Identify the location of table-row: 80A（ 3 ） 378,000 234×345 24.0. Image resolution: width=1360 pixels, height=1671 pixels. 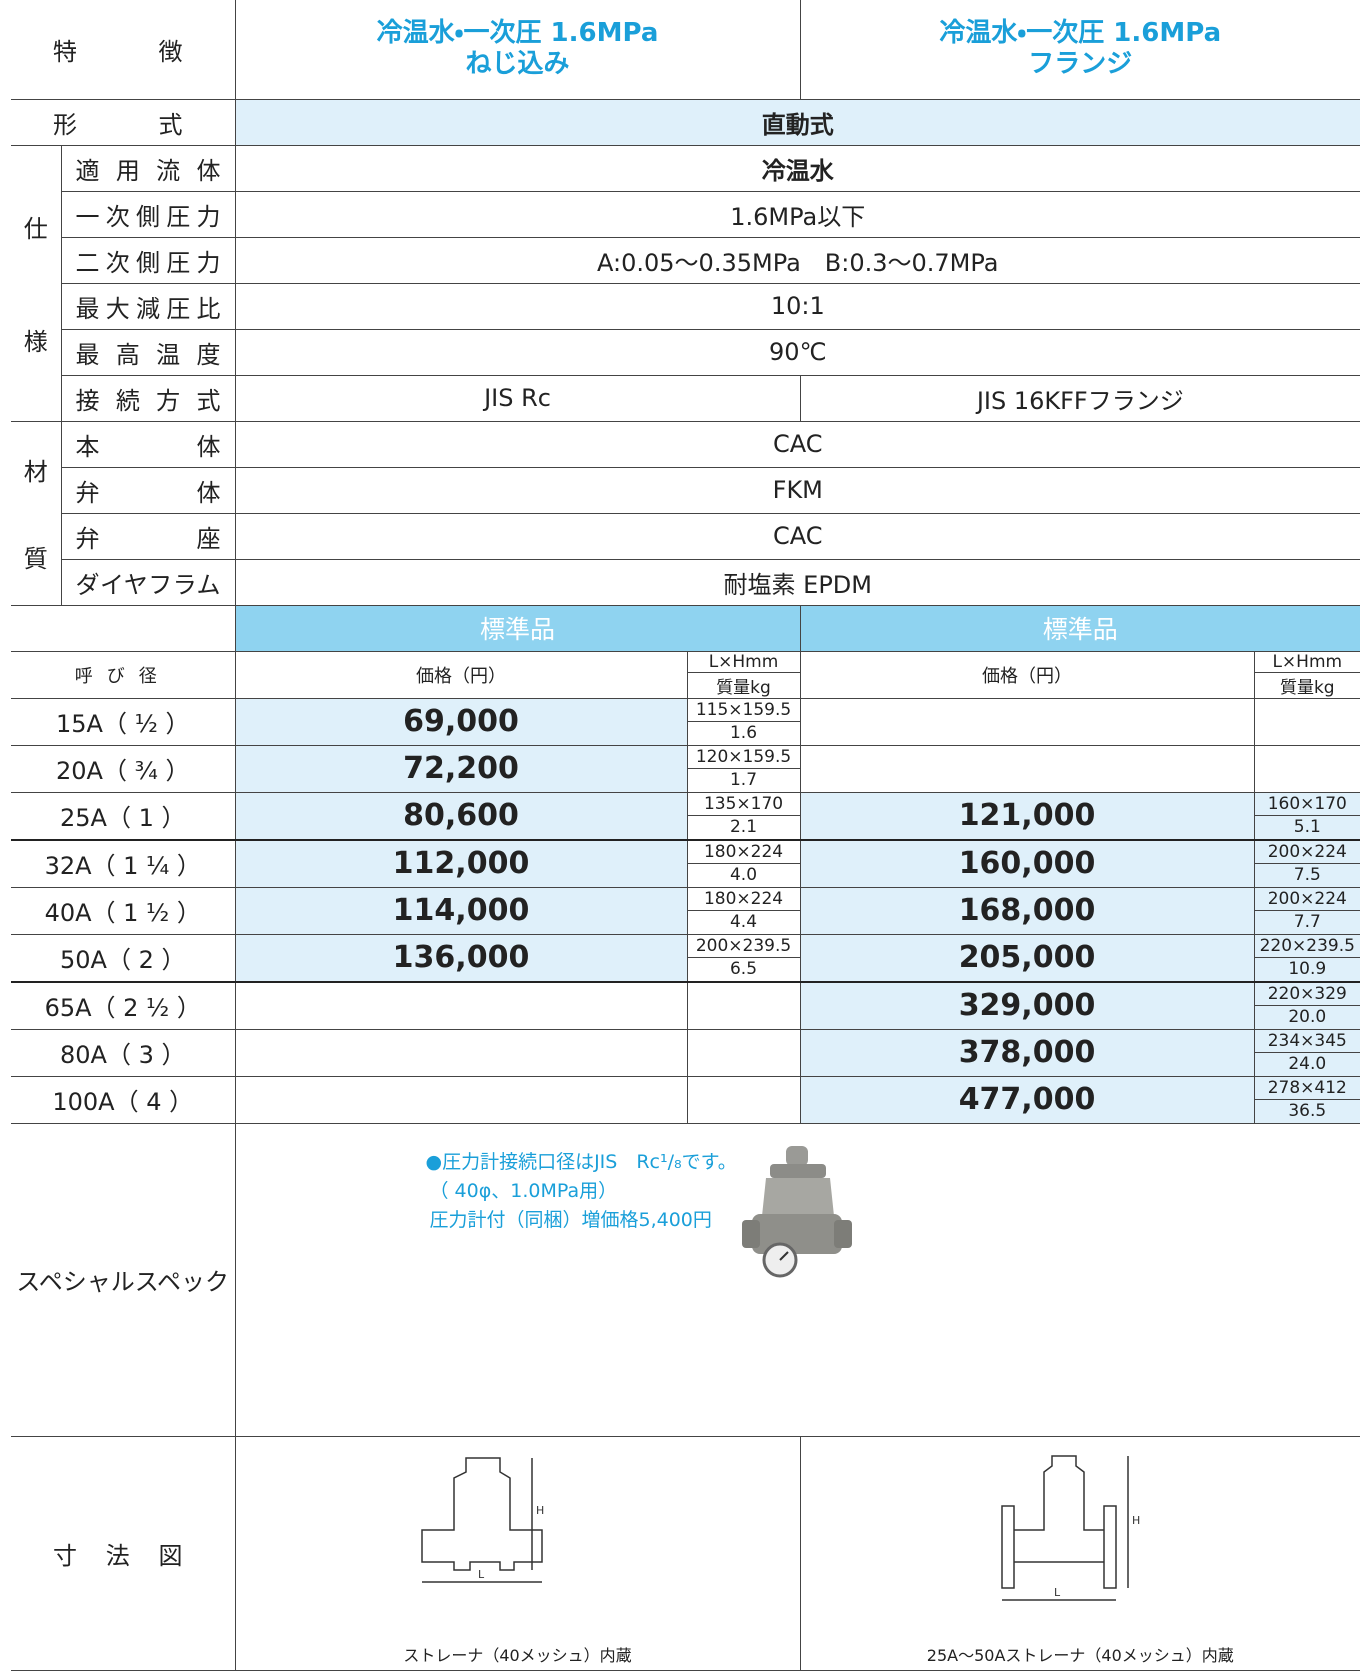
(685, 1053).